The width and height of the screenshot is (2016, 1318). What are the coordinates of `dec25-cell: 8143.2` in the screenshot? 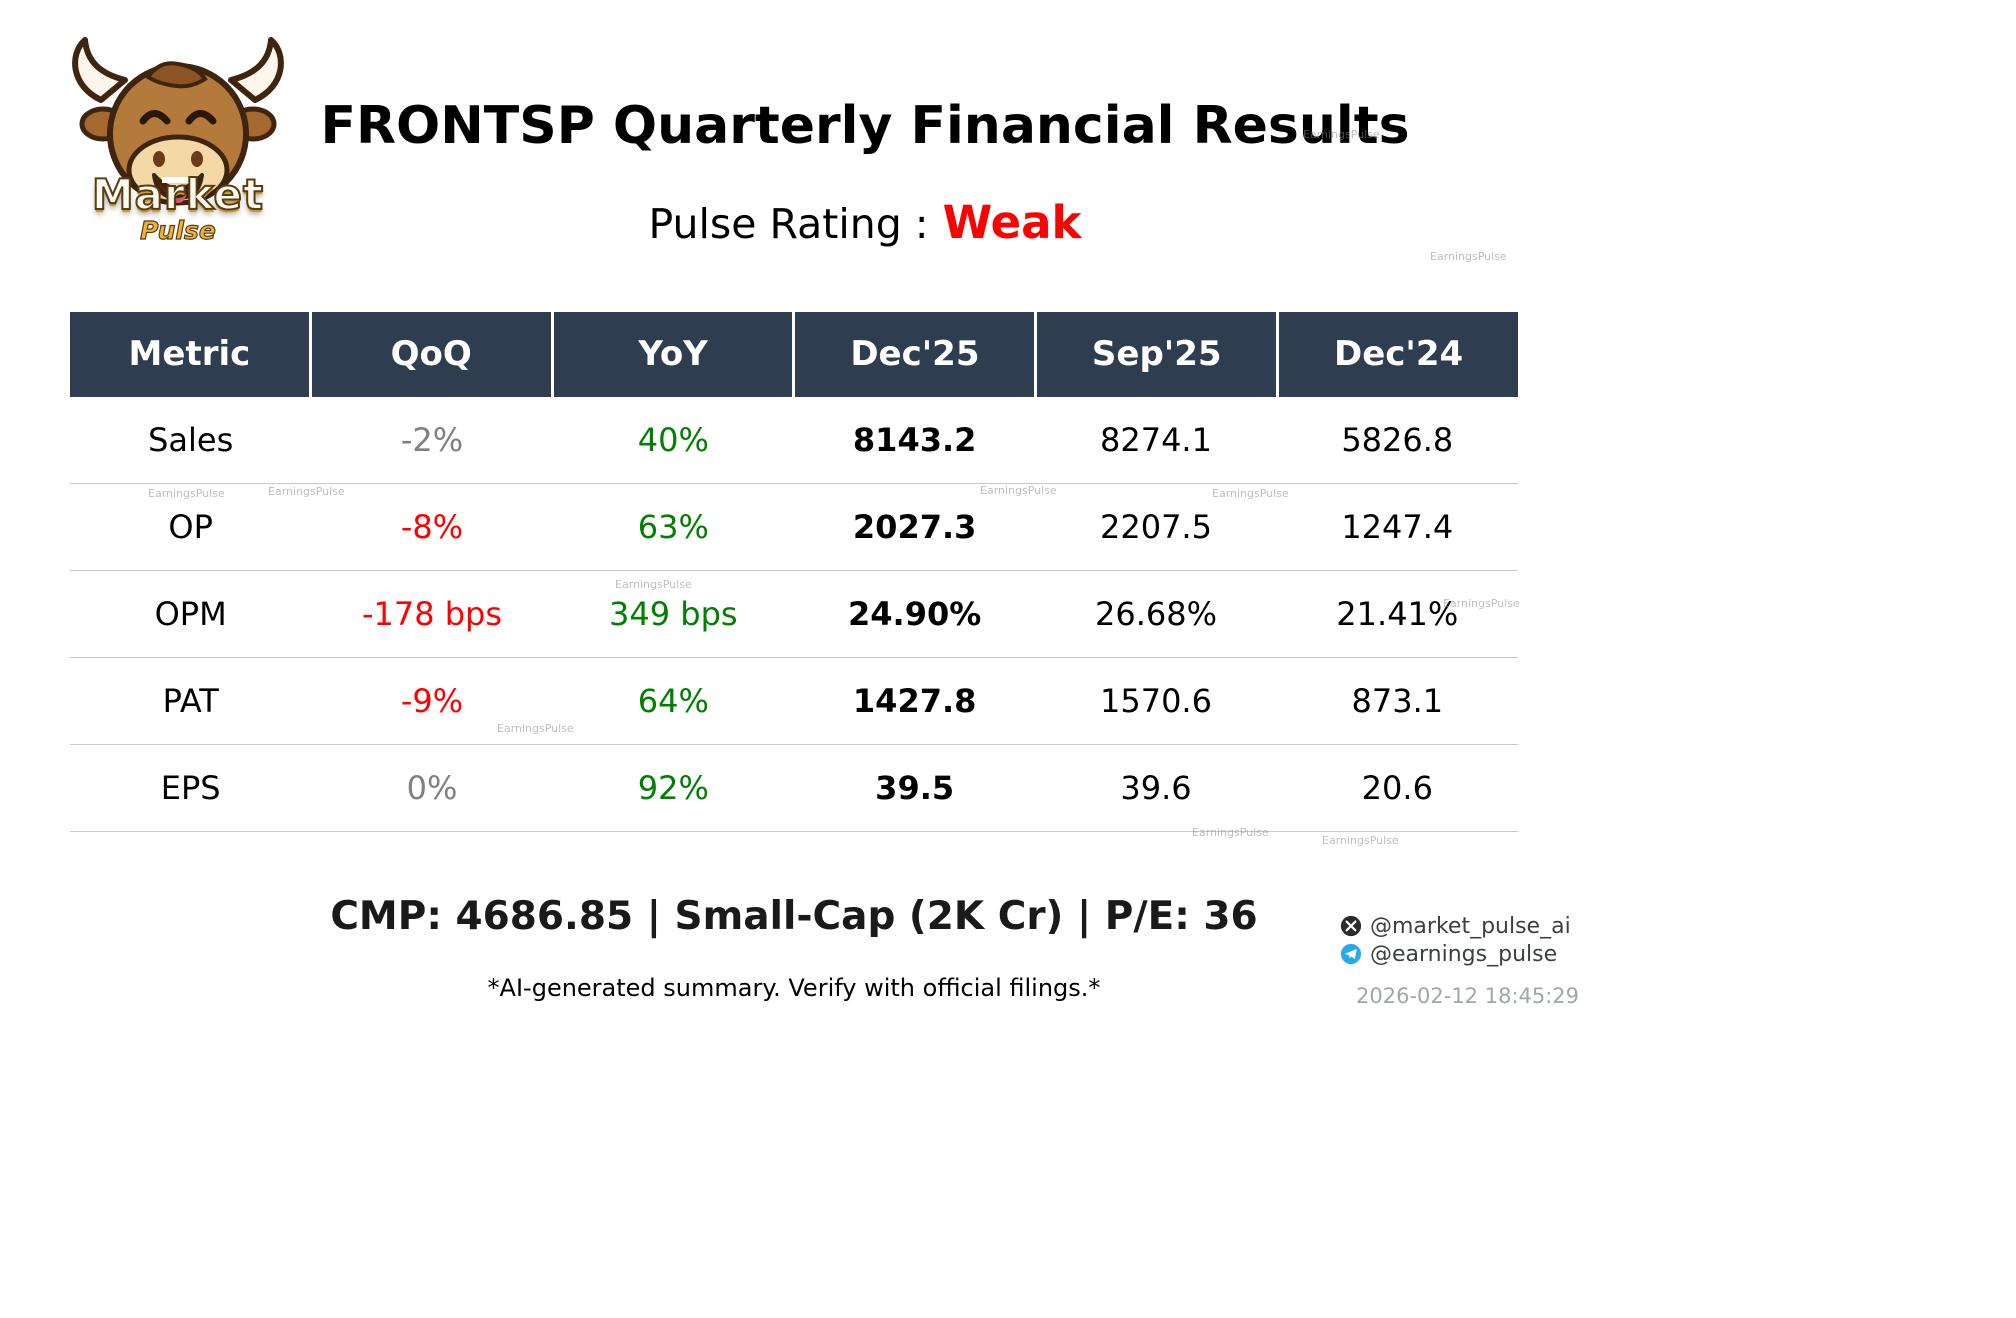 It's located at (914, 440).